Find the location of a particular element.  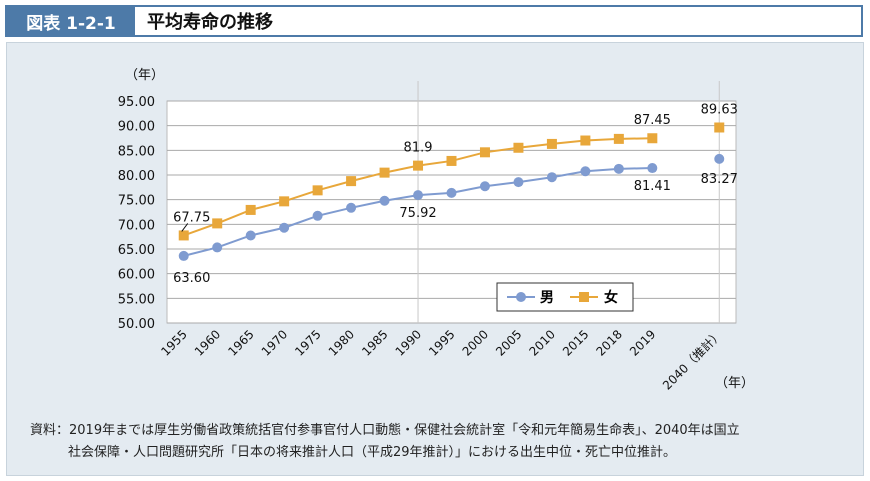

legend-female-marker is located at coordinates (584, 297).